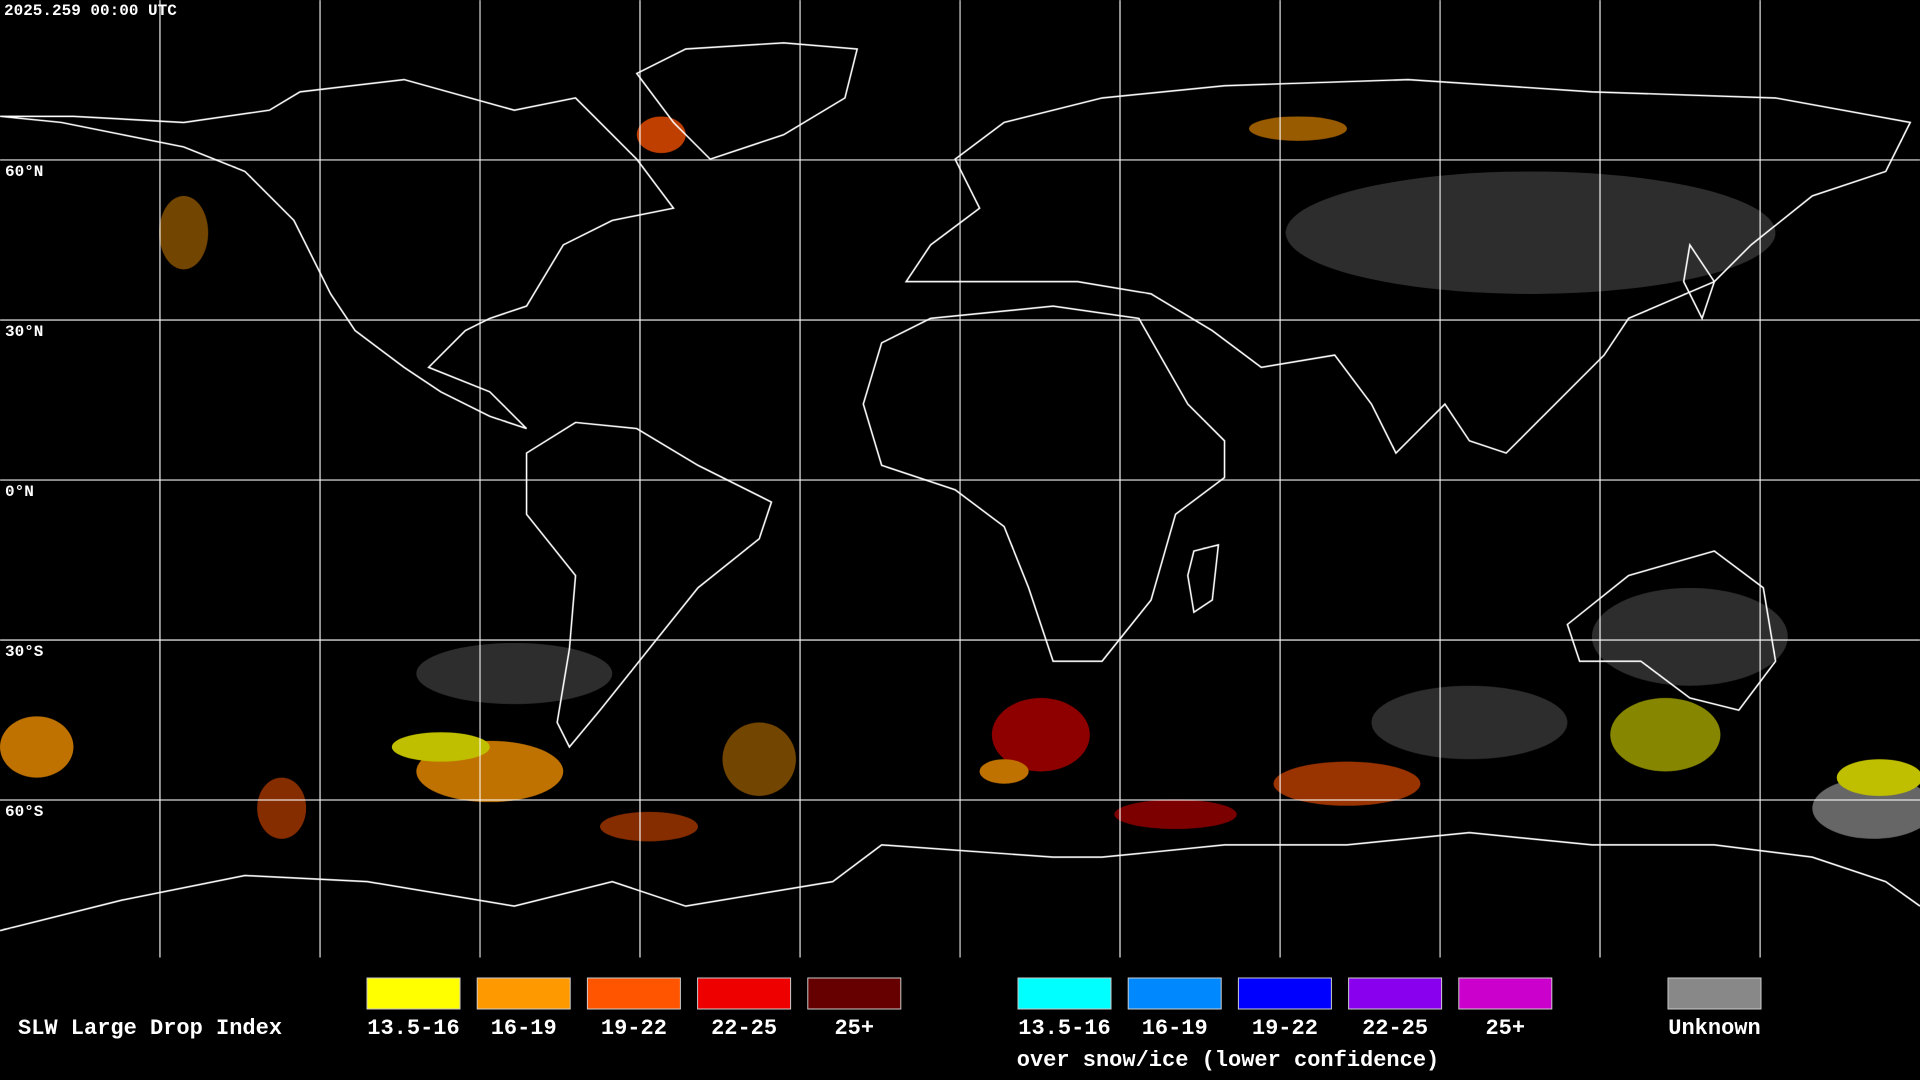 Image resolution: width=1920 pixels, height=1080 pixels. Describe the element at coordinates (24, 652) in the screenshot. I see `latitude-label: 30°S` at that location.